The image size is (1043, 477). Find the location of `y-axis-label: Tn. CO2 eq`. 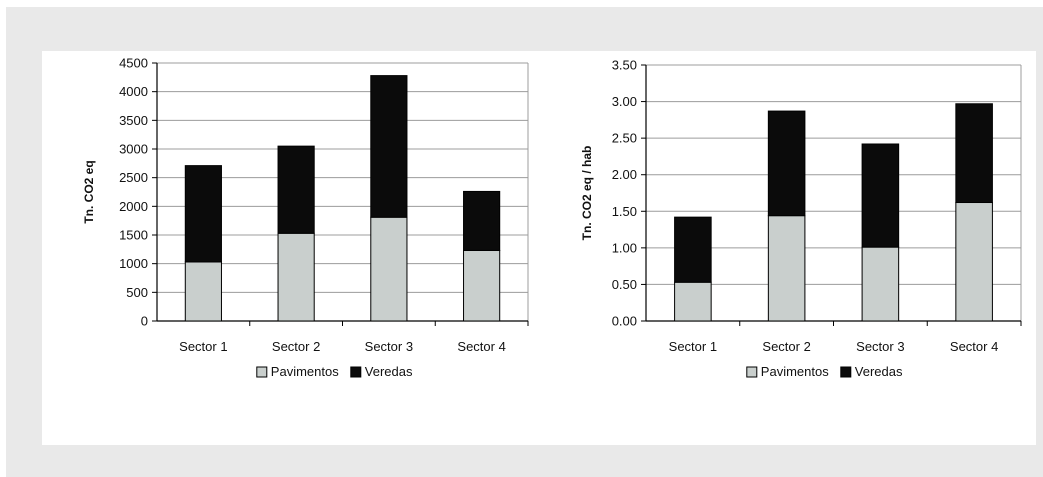

y-axis-label: Tn. CO2 eq is located at coordinates (89, 191).